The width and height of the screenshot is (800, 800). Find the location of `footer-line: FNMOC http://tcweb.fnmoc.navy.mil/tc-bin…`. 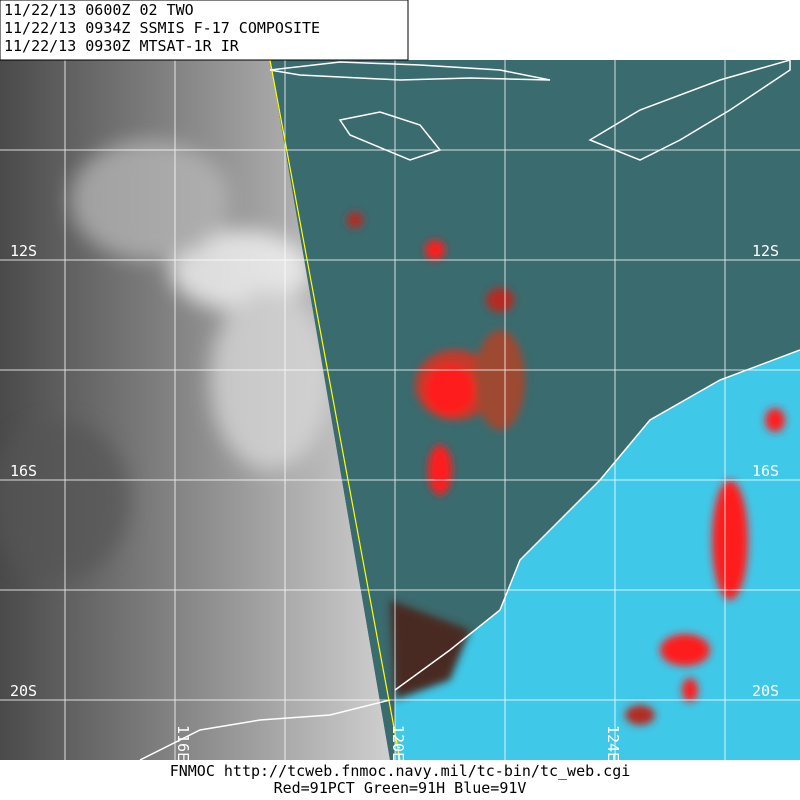

footer-line: FNMOC http://tcweb.fnmoc.navy.mil/tc-bin… is located at coordinates (400, 771).